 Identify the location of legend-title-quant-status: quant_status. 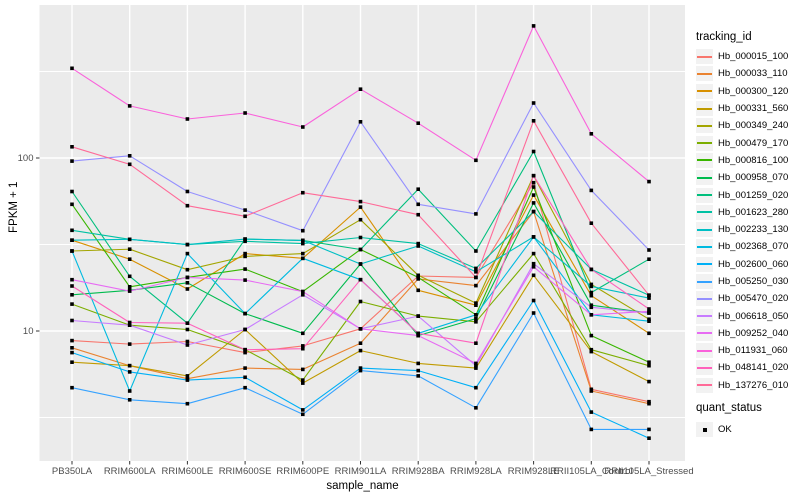
(729, 408).